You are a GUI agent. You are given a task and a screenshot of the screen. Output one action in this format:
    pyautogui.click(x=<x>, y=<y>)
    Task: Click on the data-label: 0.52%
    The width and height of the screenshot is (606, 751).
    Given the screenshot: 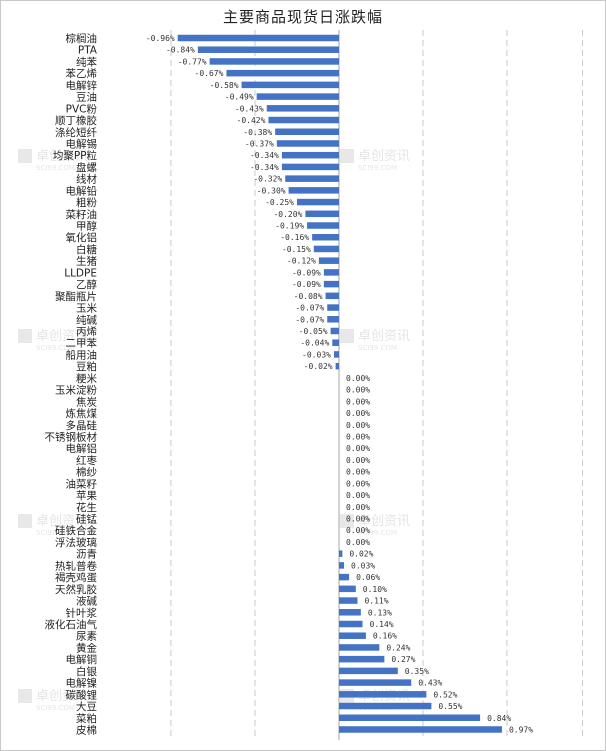 What is the action you would take?
    pyautogui.click(x=445, y=694)
    